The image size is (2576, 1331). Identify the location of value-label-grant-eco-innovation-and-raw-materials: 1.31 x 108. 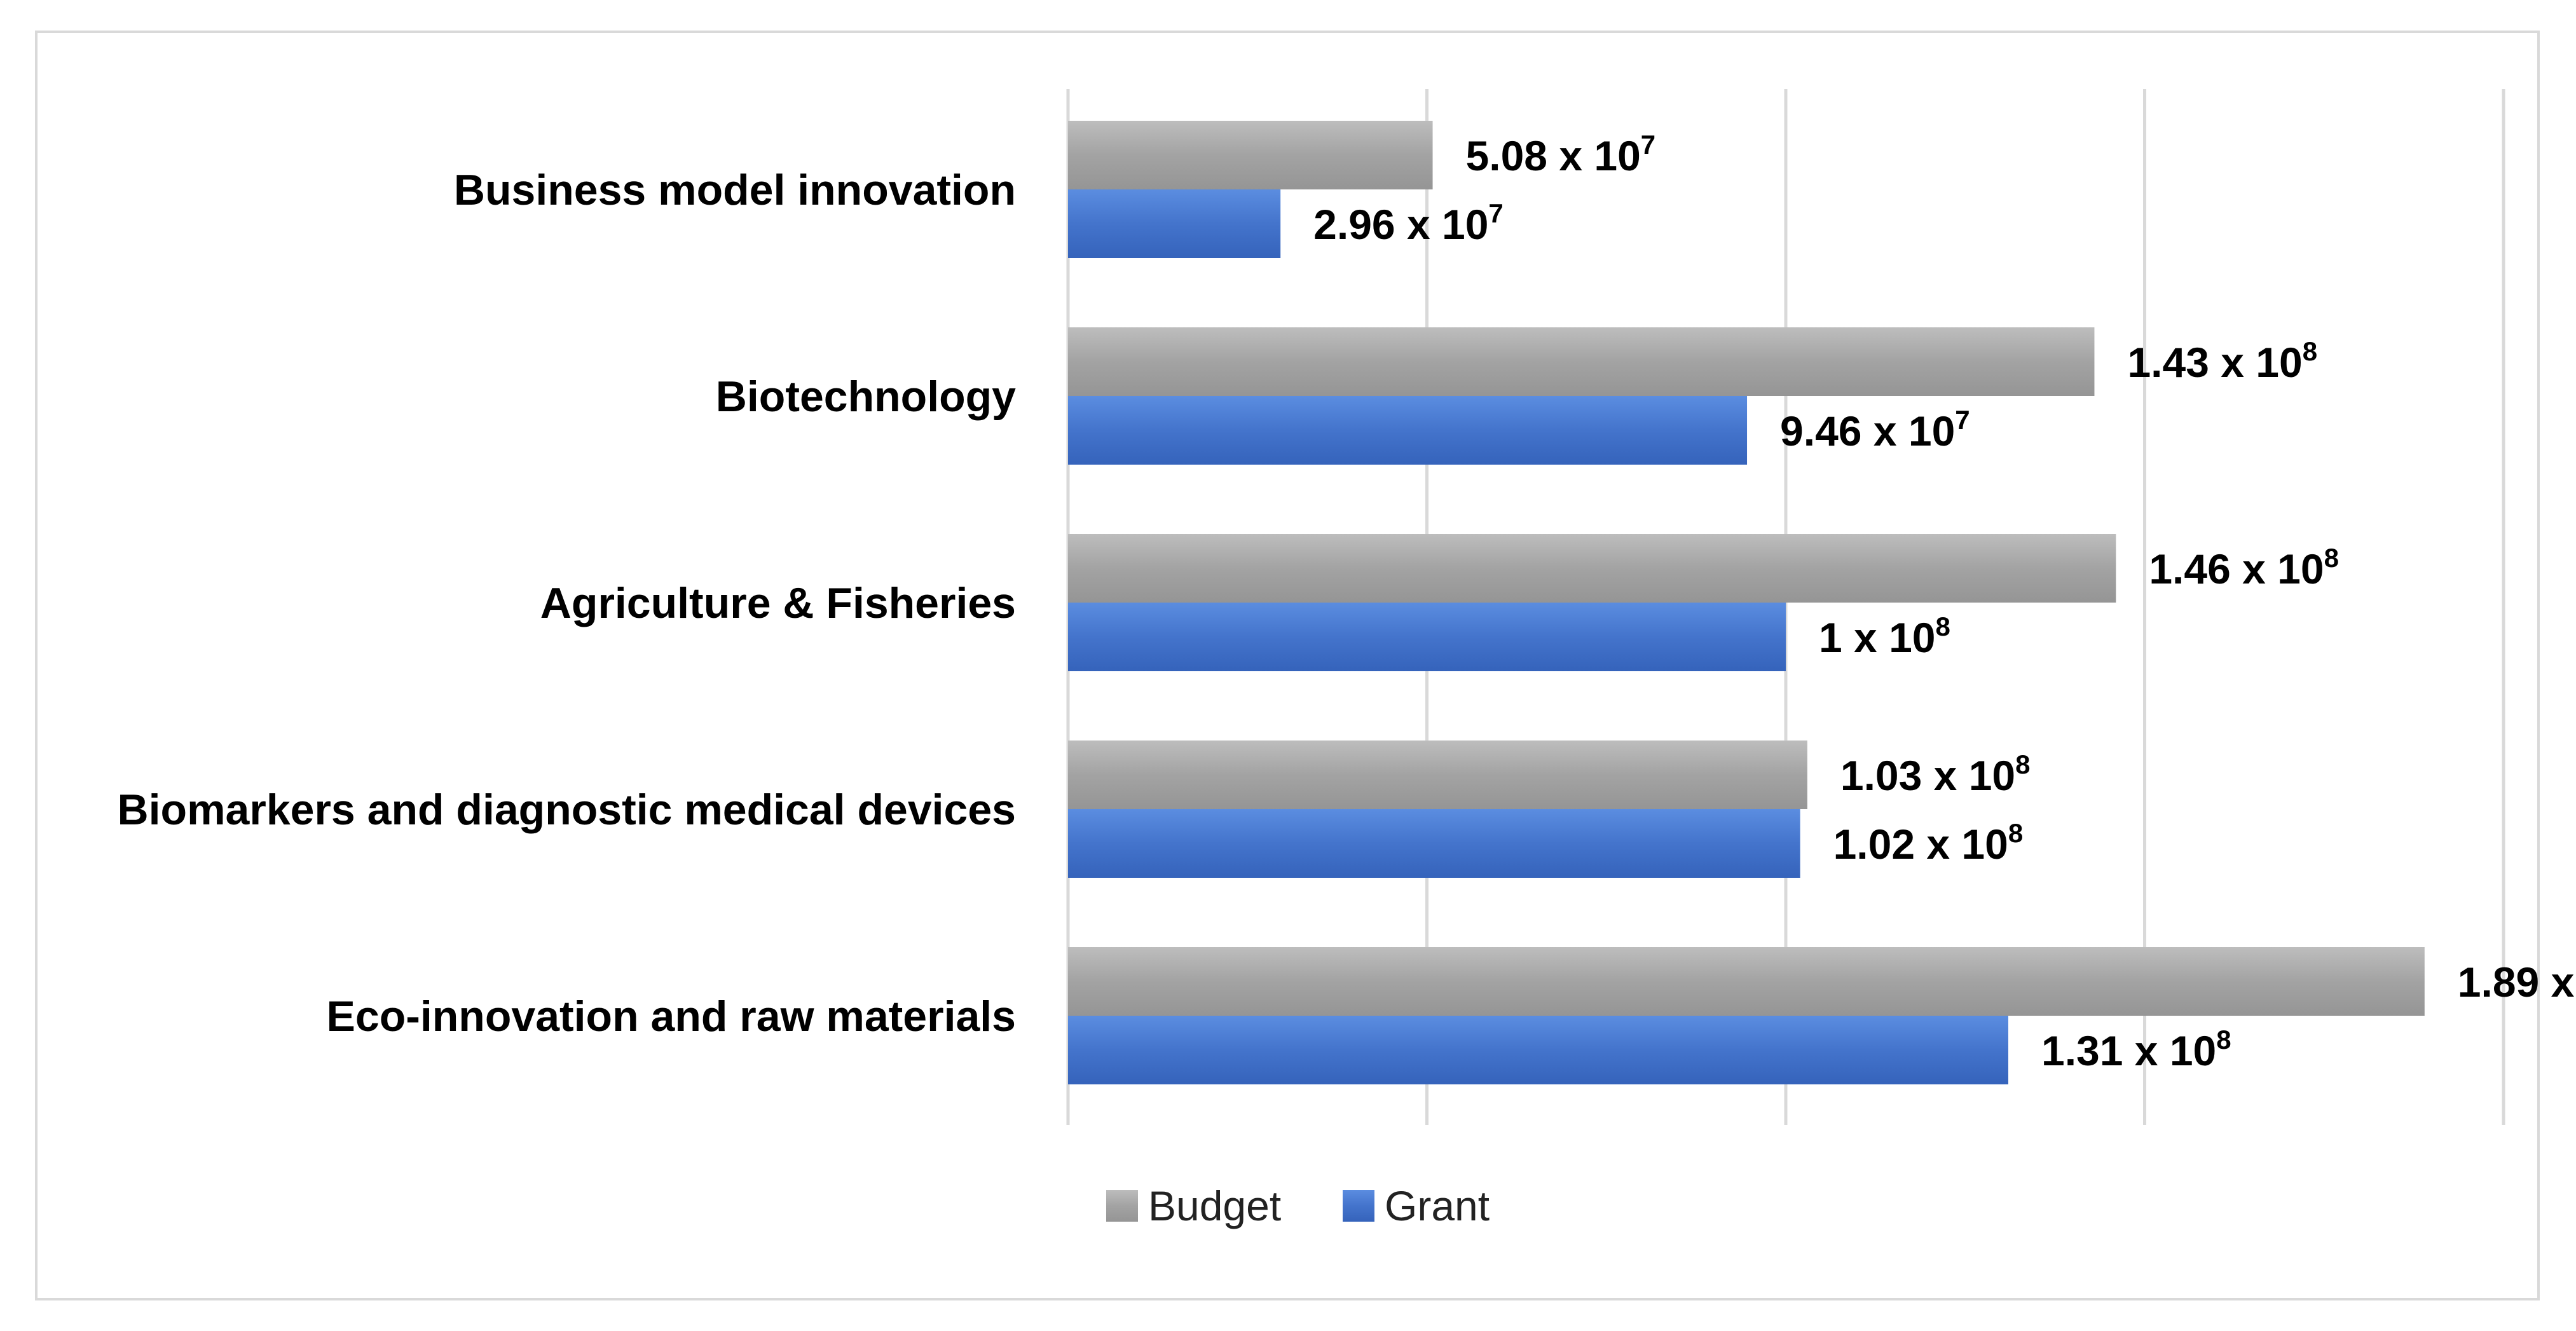
(2136, 1049).